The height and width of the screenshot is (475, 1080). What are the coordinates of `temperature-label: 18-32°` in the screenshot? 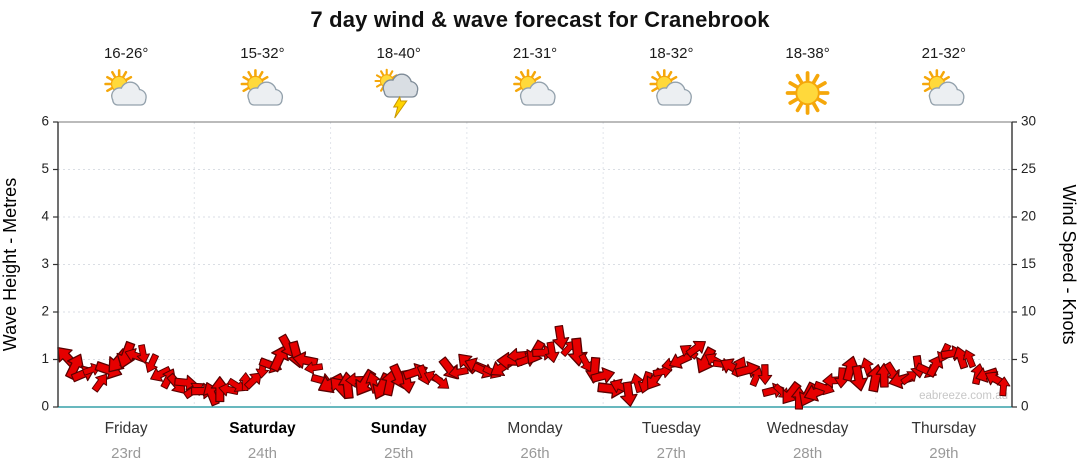 It's located at (671, 53).